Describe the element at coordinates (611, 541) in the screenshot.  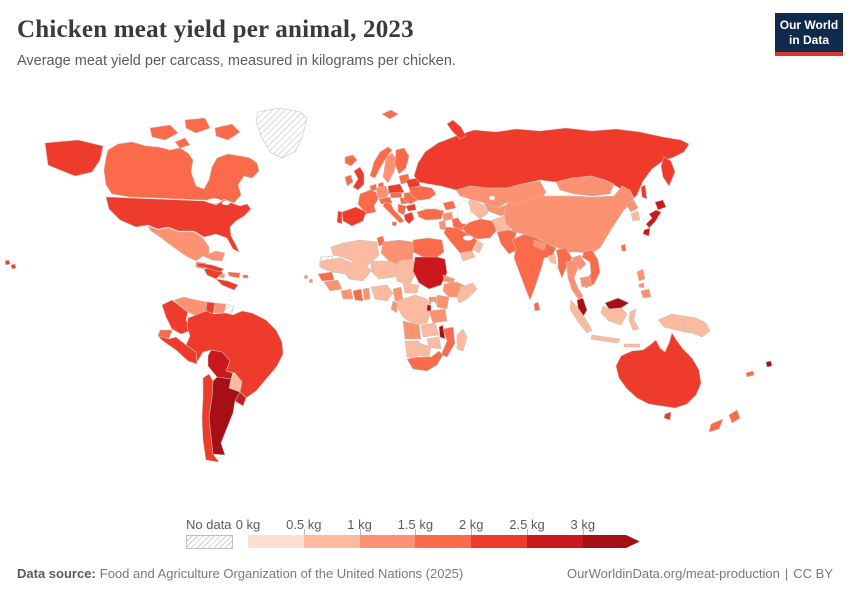
I see `legend-segment-arrow` at that location.